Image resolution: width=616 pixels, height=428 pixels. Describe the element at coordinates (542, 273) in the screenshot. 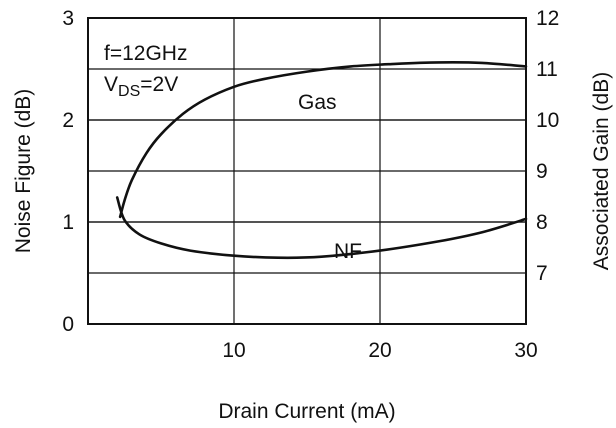

I see `right-y-tick-label: 7` at that location.